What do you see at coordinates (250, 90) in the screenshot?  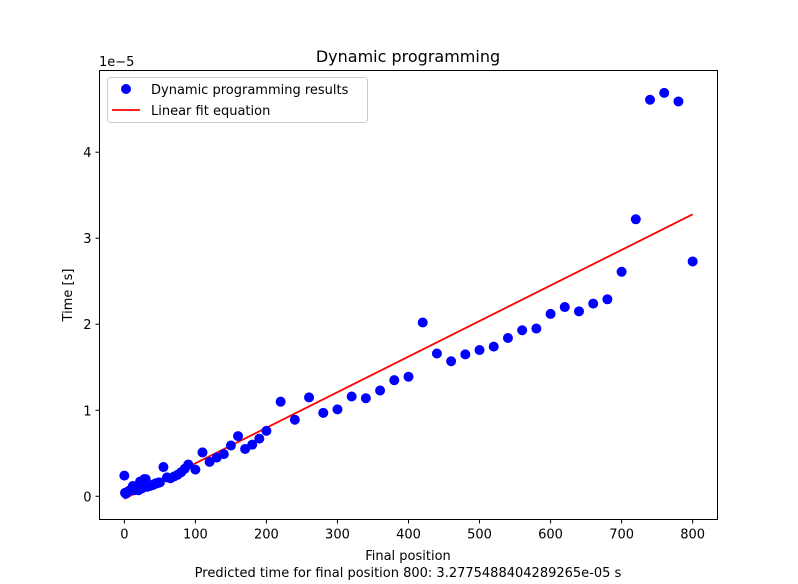 I see `legend-label-results: Dynamic programming results` at bounding box center [250, 90].